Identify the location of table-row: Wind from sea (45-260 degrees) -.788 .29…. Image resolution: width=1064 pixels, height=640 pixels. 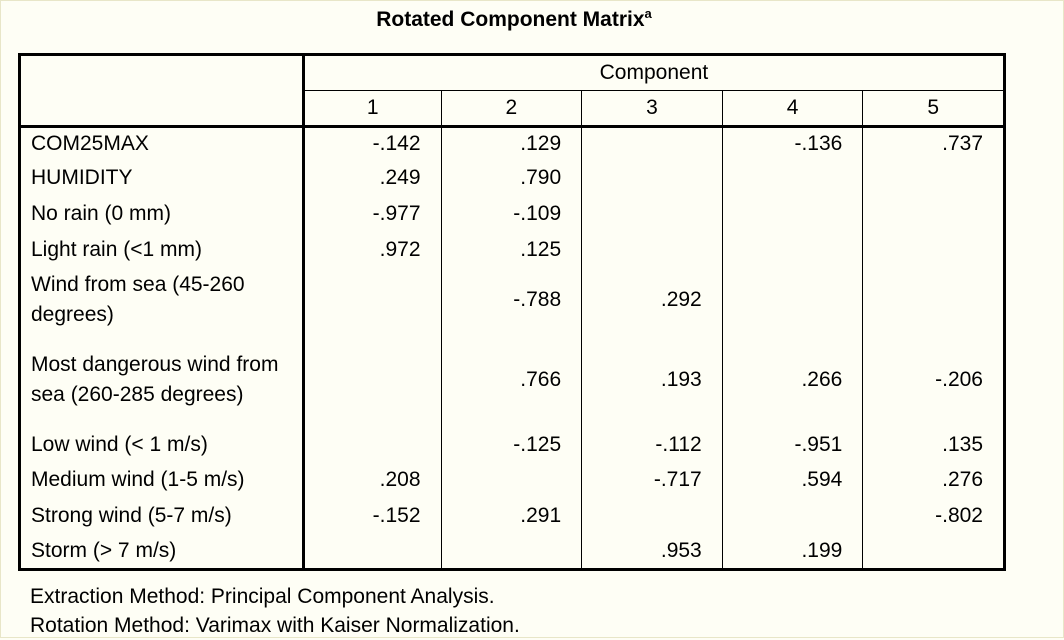
(512, 300).